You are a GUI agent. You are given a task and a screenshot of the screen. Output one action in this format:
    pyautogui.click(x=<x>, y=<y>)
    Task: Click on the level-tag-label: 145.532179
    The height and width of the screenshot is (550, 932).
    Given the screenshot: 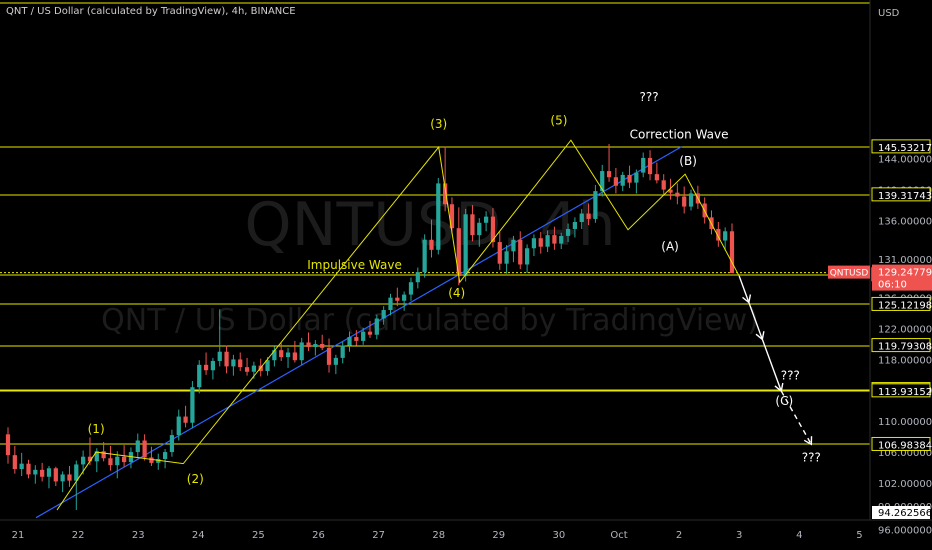 What is the action you would take?
    pyautogui.click(x=905, y=148)
    